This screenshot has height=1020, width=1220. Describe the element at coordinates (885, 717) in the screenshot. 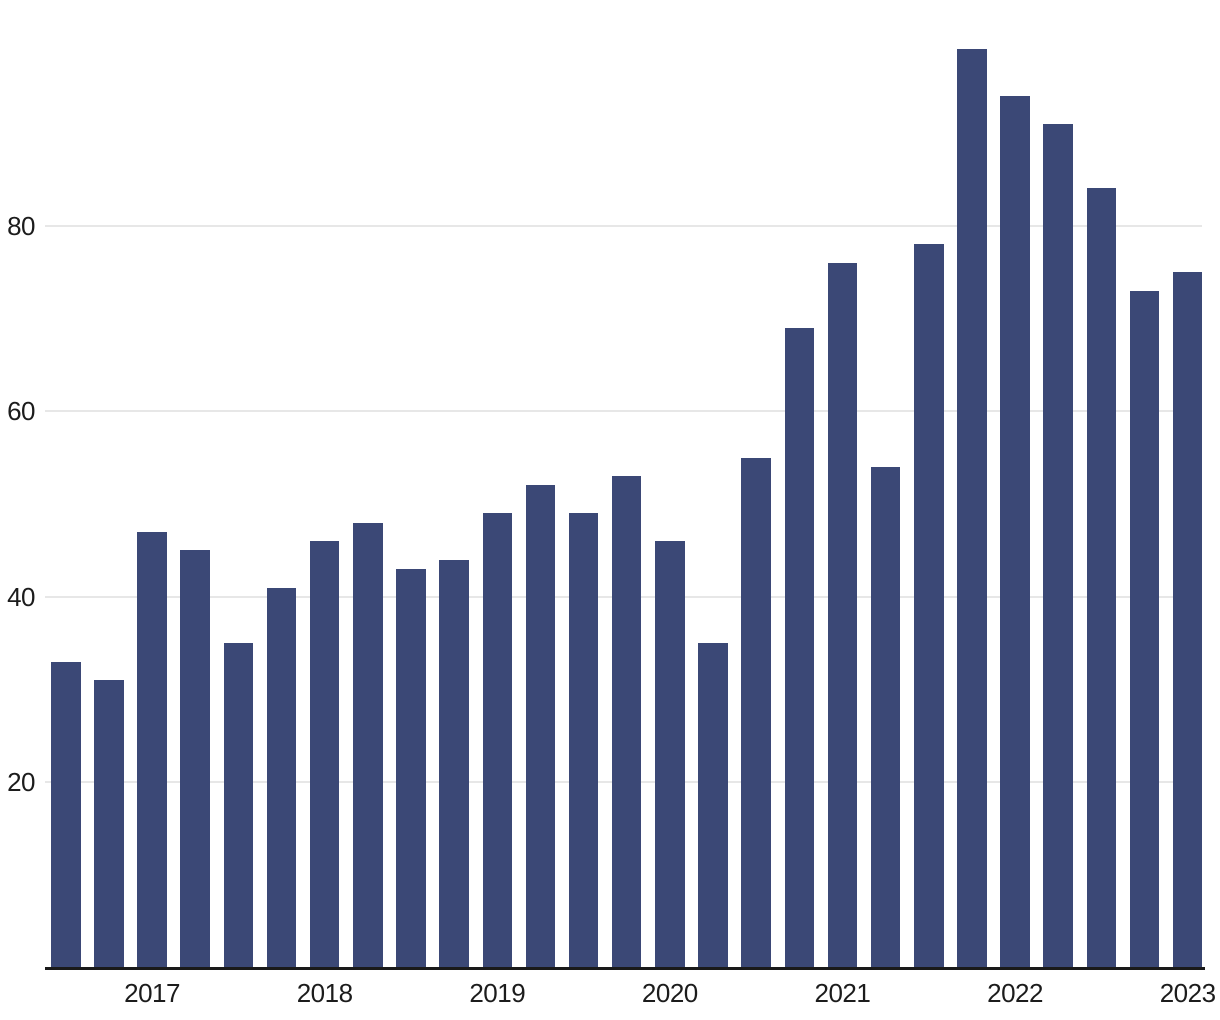

I see `bar-2021-Q2` at that location.